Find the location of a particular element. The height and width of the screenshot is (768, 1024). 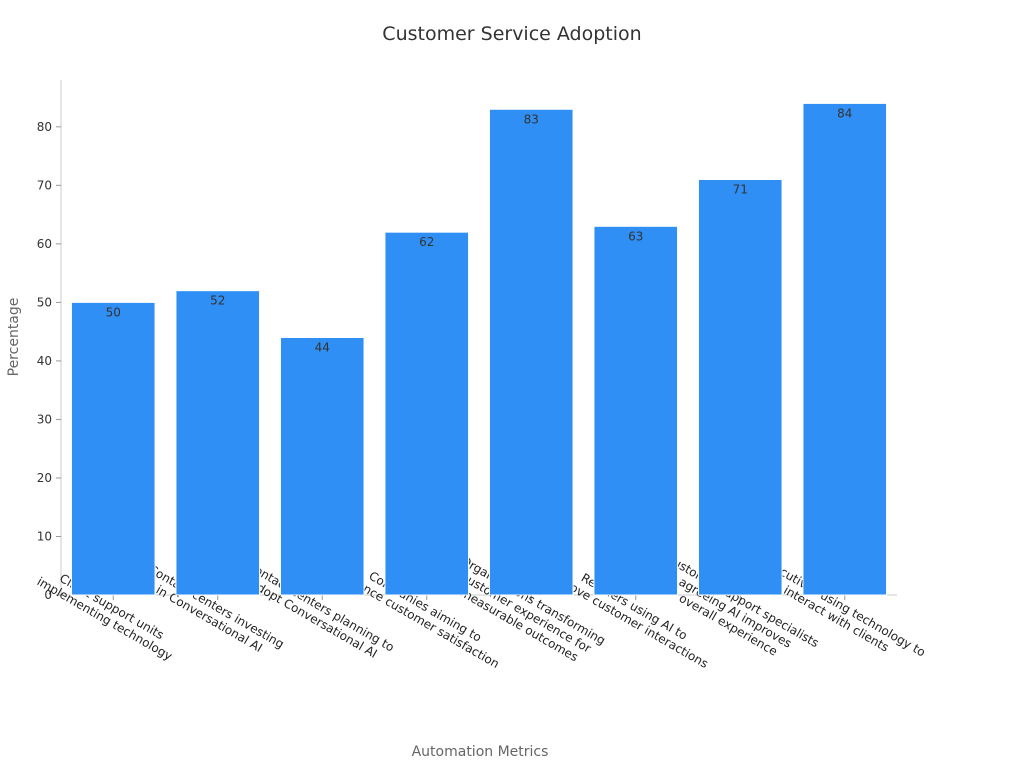

y-axis-title: Percentage is located at coordinates (14, 337).